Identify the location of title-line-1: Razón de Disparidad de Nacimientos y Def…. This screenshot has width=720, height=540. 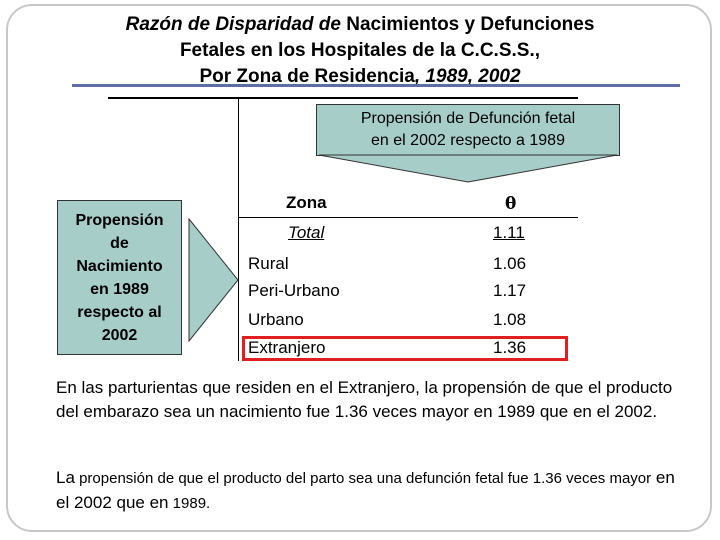
(360, 24).